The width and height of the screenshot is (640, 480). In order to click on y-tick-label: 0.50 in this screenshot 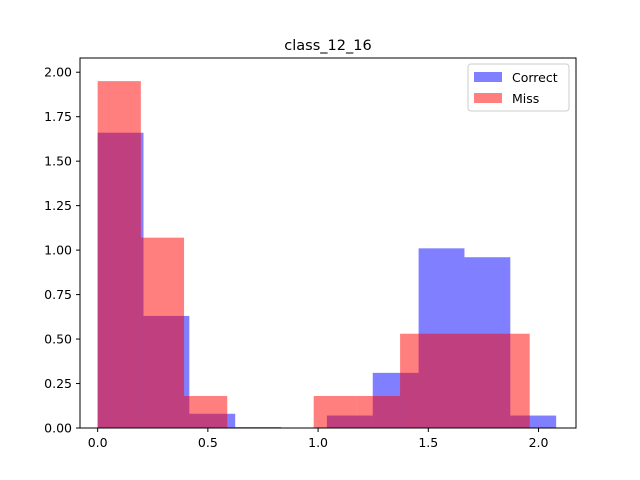, I will do `click(58, 339)`.